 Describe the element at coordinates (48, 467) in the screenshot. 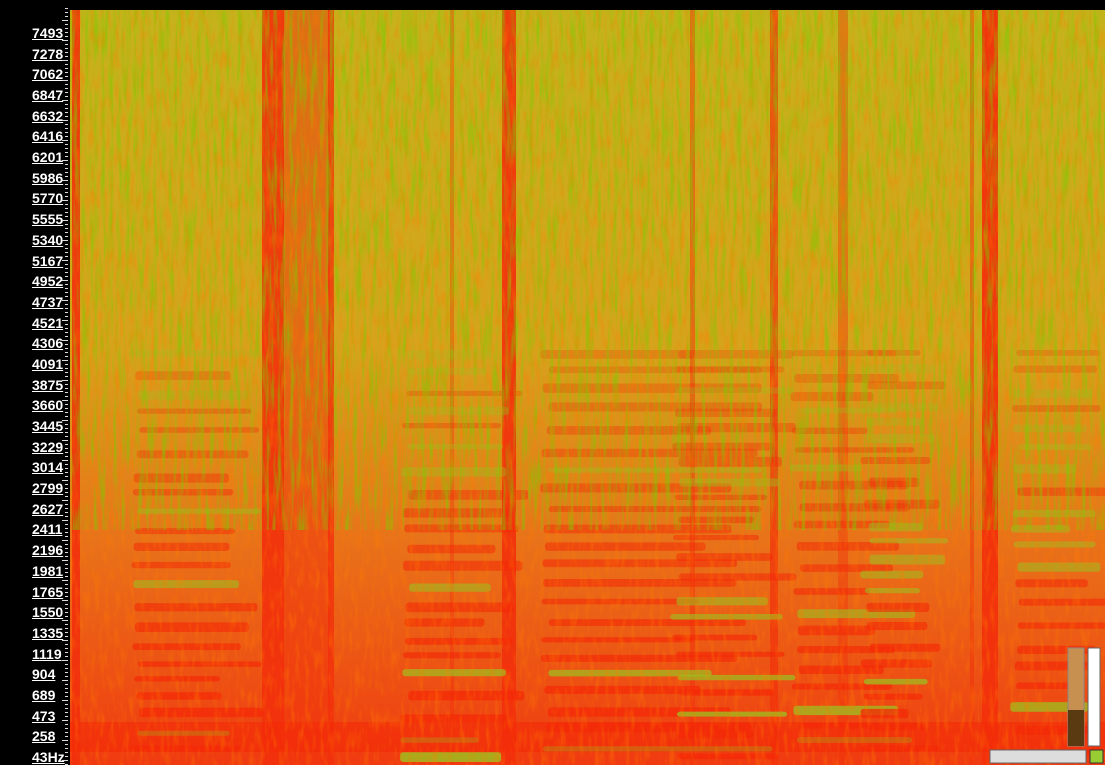

I see `frequency-label: 3014` at that location.